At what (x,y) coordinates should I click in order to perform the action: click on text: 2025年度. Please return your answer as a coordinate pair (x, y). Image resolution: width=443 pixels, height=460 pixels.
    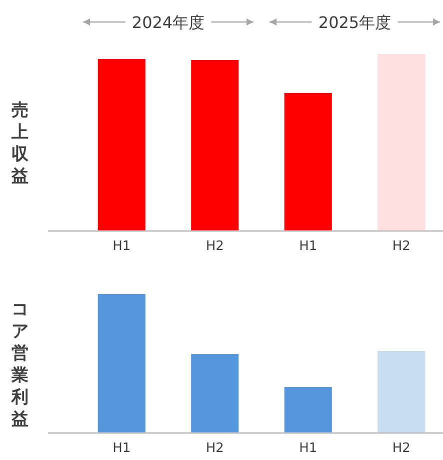
    Looking at the image, I should click on (355, 22).